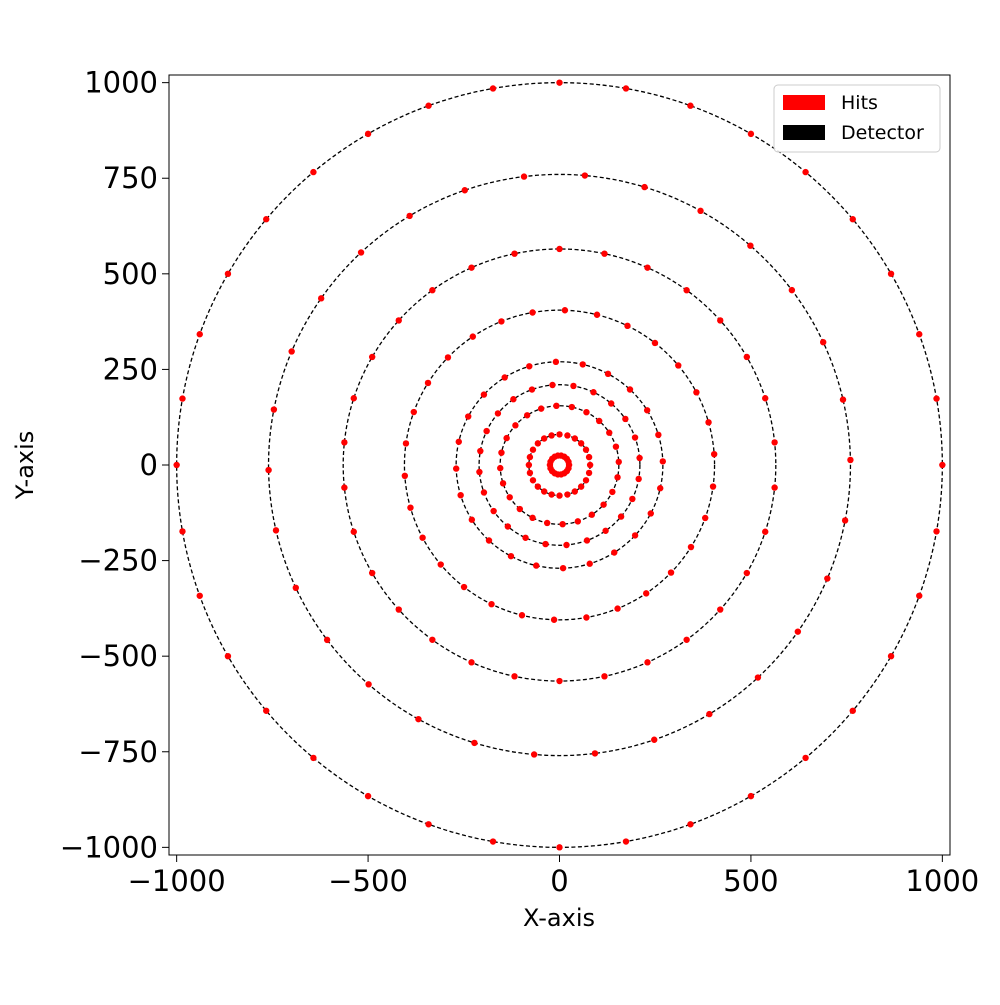 Image resolution: width=1000 pixels, height=1005 pixels. I want to click on x-tick-label: 1000, so click(942, 881).